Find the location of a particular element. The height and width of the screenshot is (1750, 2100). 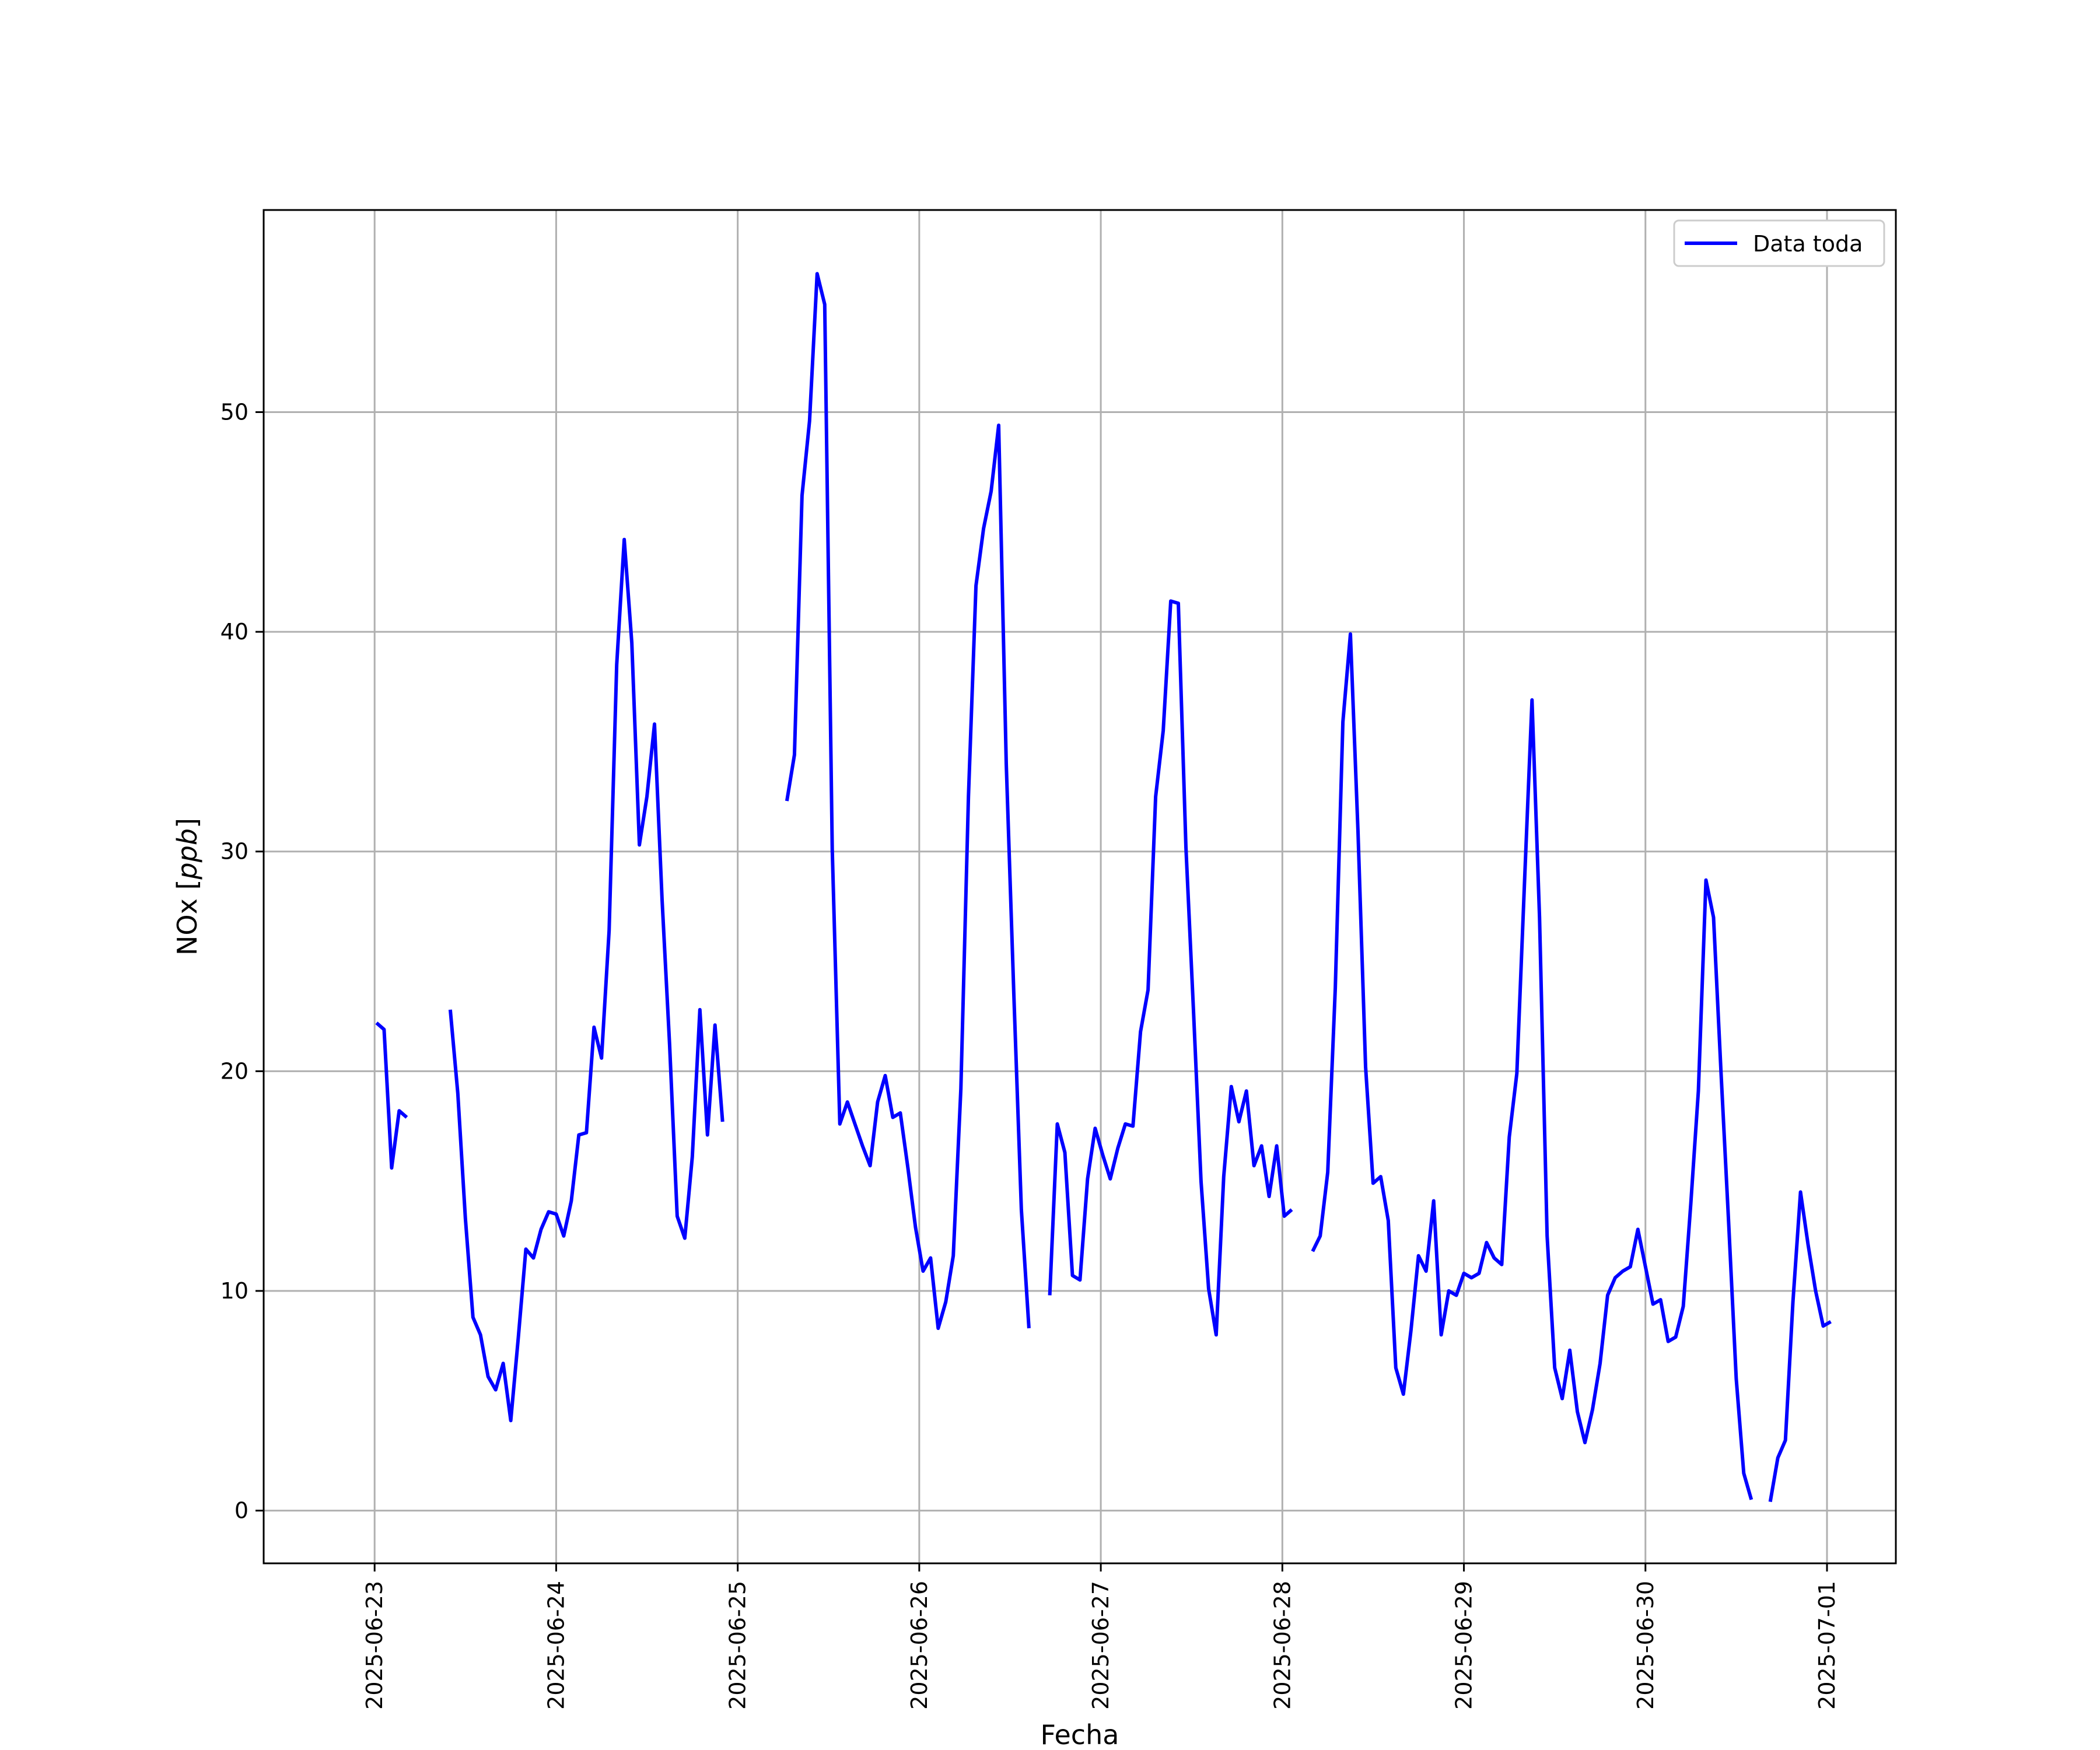

legend: Data toda is located at coordinates (1779, 243).